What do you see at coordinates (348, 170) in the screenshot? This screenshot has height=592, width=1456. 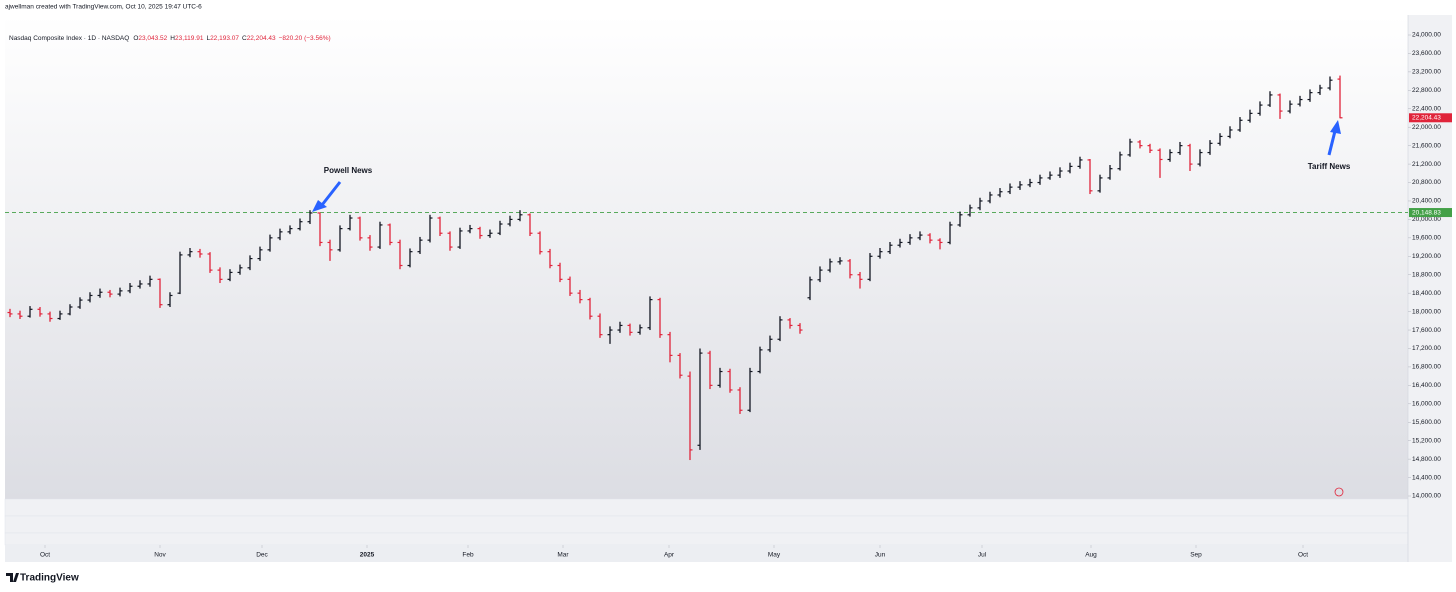 I see `annotation: Powell News` at bounding box center [348, 170].